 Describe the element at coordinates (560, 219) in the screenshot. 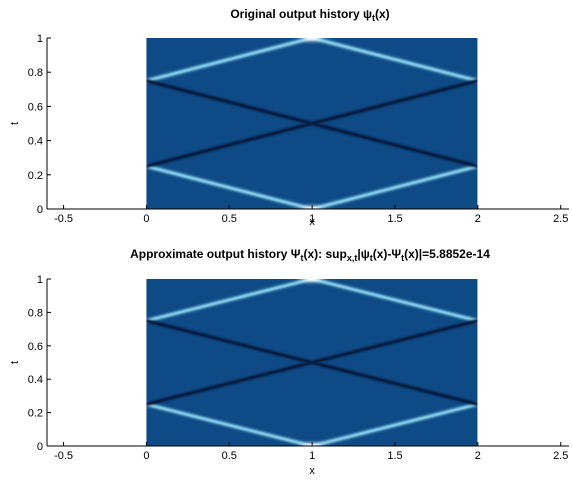

I see `top-plot-x-tick-label: 2.5` at that location.